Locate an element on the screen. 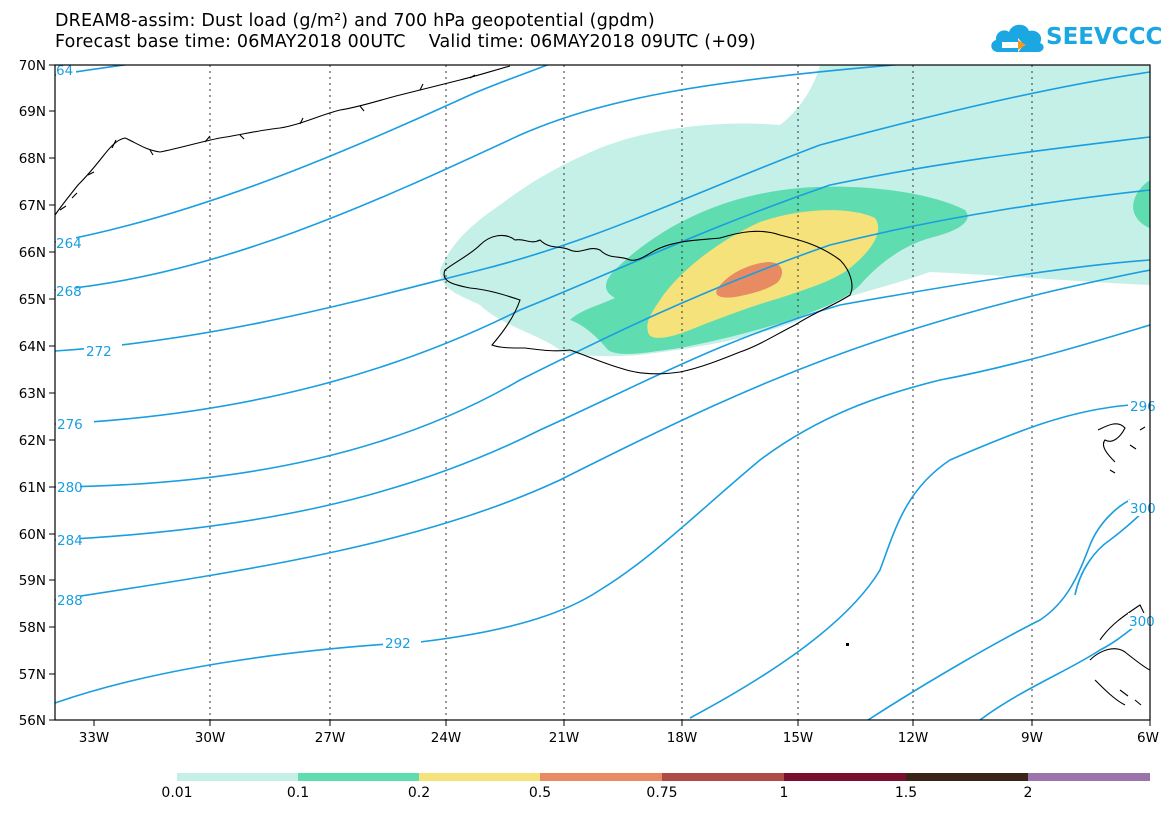  contour-label: 272 is located at coordinates (99, 352).